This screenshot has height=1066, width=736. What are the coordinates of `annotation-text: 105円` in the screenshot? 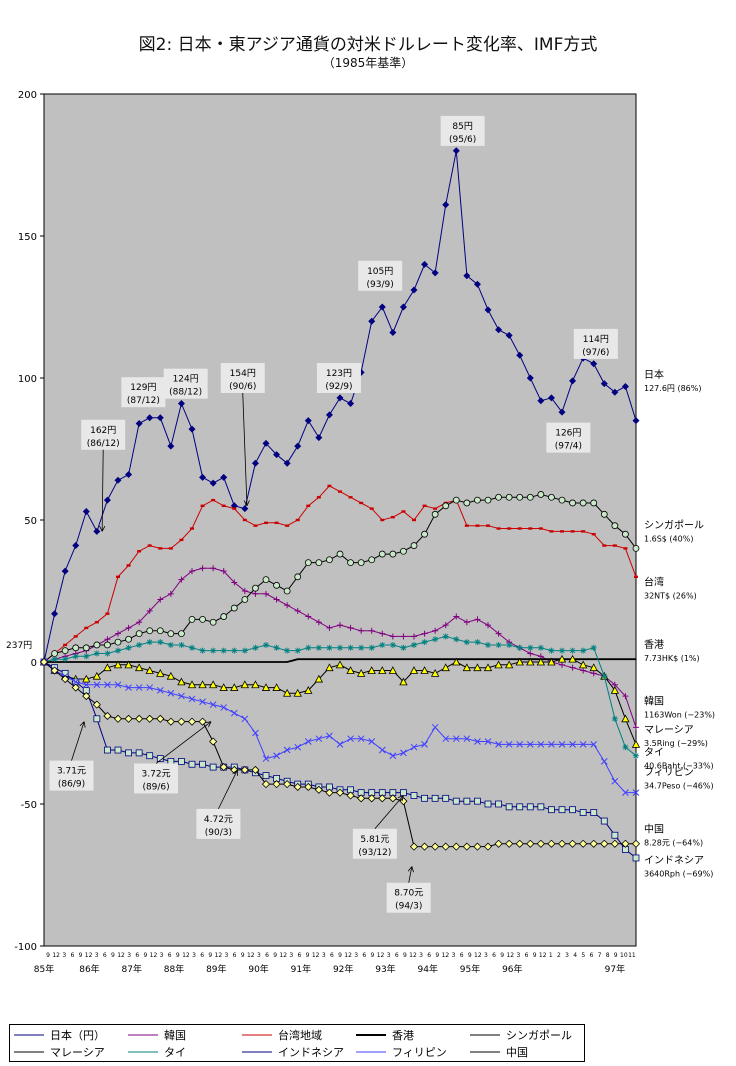 It's located at (380, 271).